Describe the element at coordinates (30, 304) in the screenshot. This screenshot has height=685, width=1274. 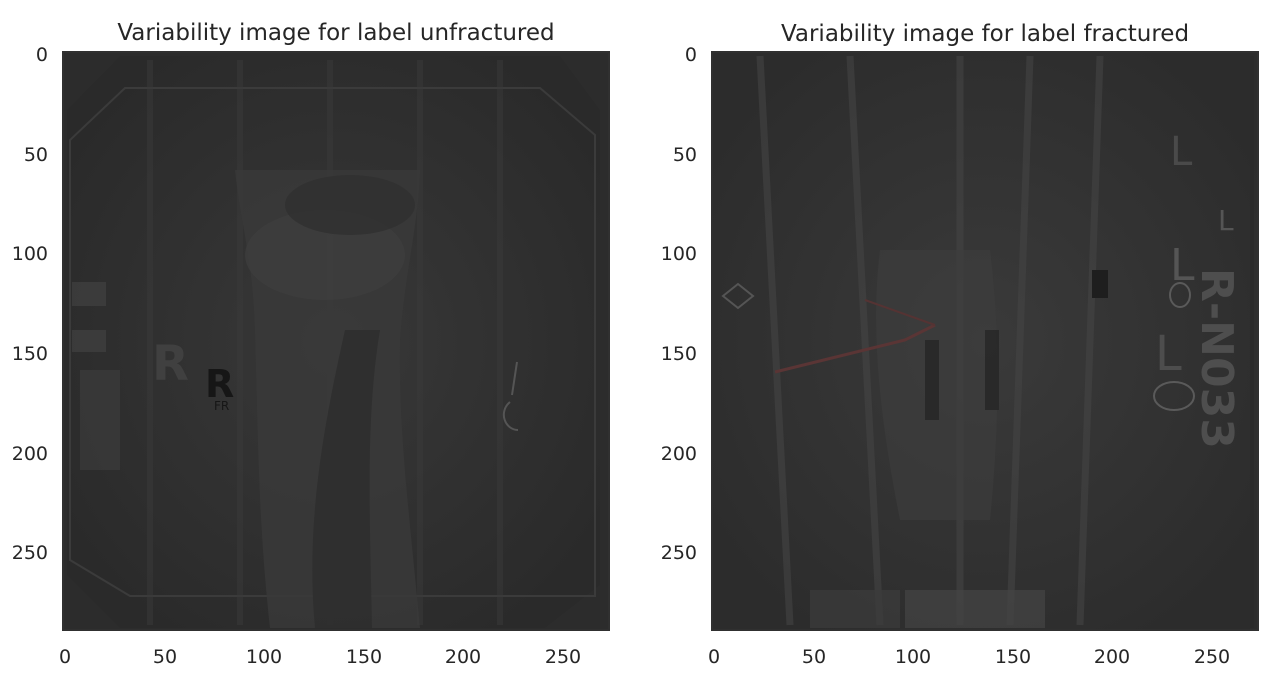
I see `y-tick-labels-unfractured: 0 50 100 150 200 250` at that location.